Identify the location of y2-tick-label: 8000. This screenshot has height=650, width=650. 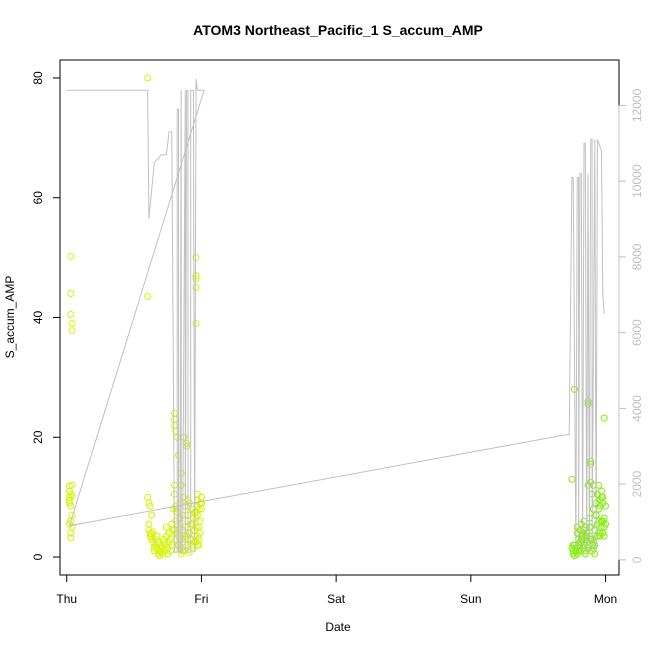
(637, 256).